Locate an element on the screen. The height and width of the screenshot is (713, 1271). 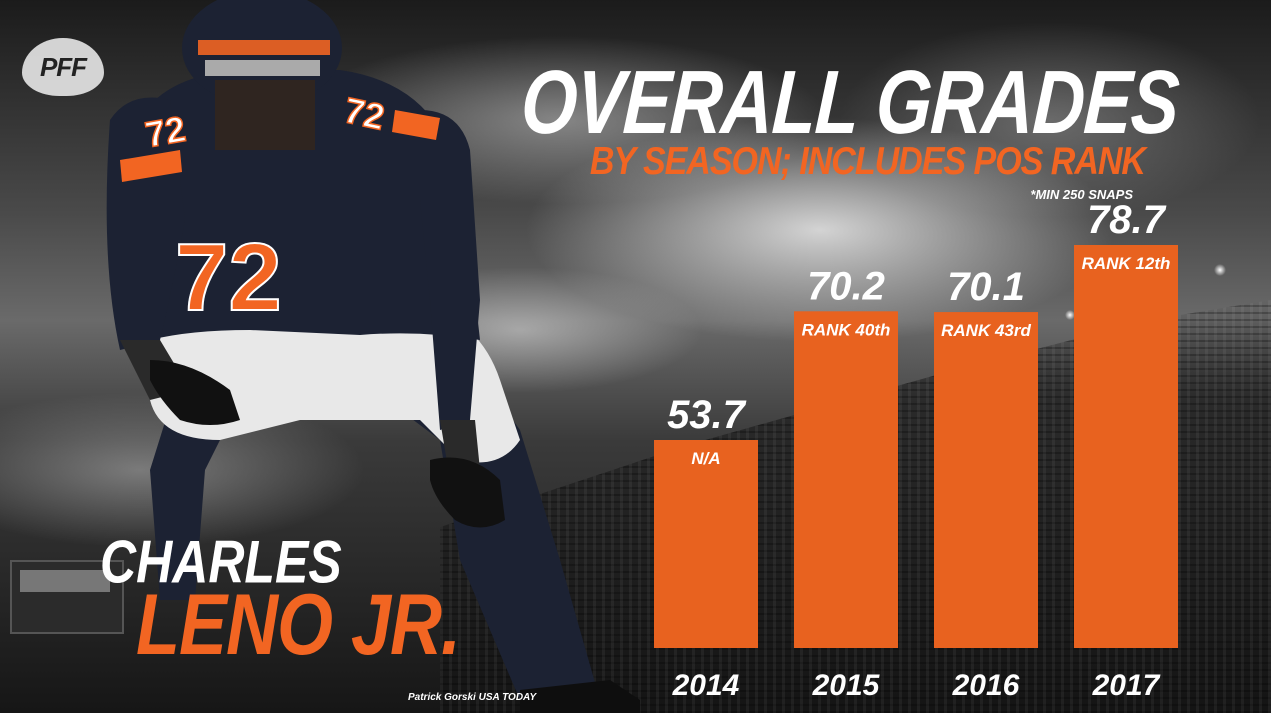
value-label-2014: 53.7 is located at coordinates (707, 415).